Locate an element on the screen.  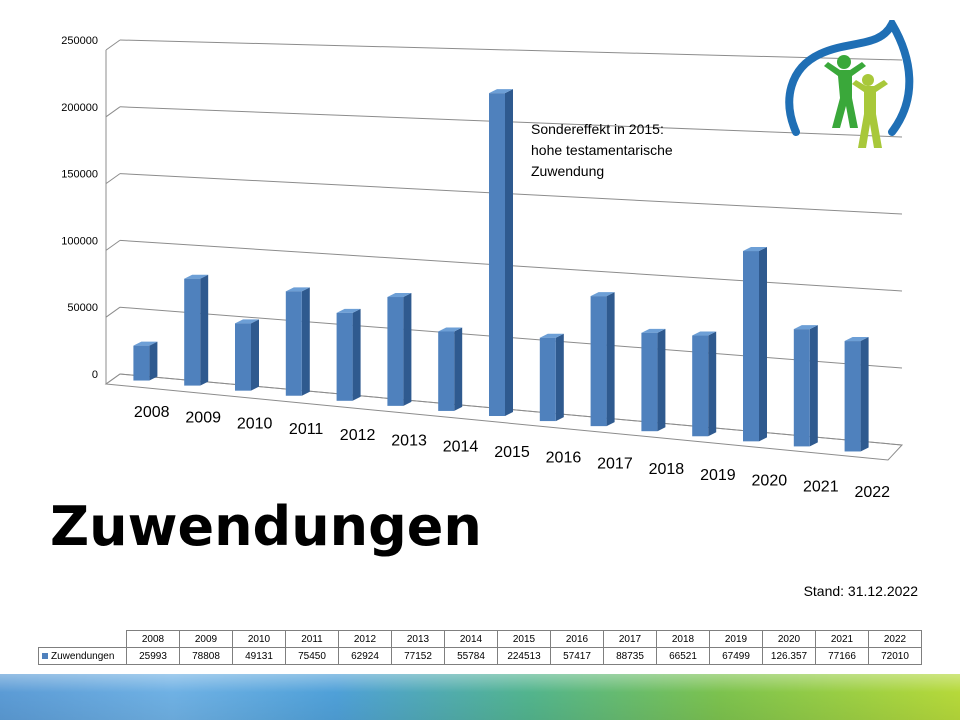
table-header-cell: 2011 is located at coordinates (312, 639).